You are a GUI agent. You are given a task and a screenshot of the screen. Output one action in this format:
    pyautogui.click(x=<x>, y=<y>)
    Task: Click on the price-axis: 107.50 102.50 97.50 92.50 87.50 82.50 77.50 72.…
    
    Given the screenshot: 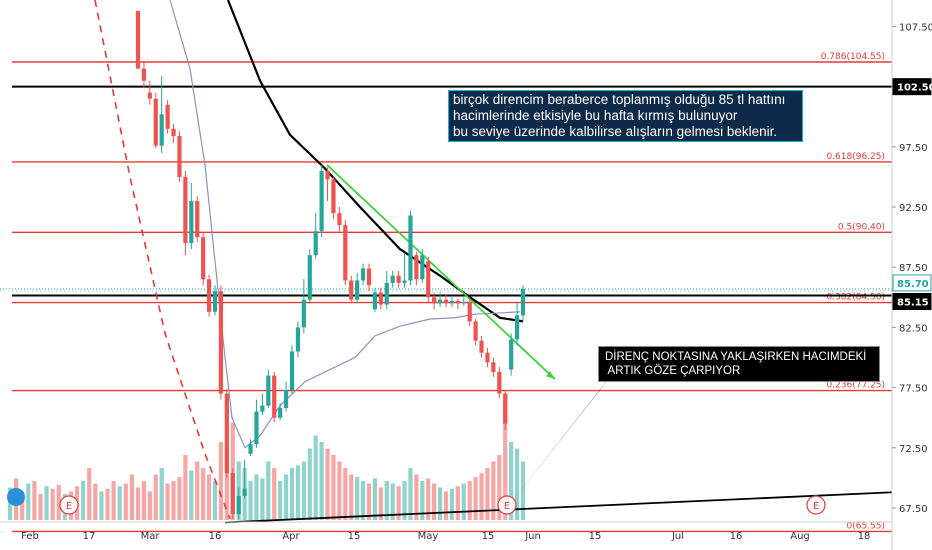 What is the action you would take?
    pyautogui.click(x=911, y=275)
    